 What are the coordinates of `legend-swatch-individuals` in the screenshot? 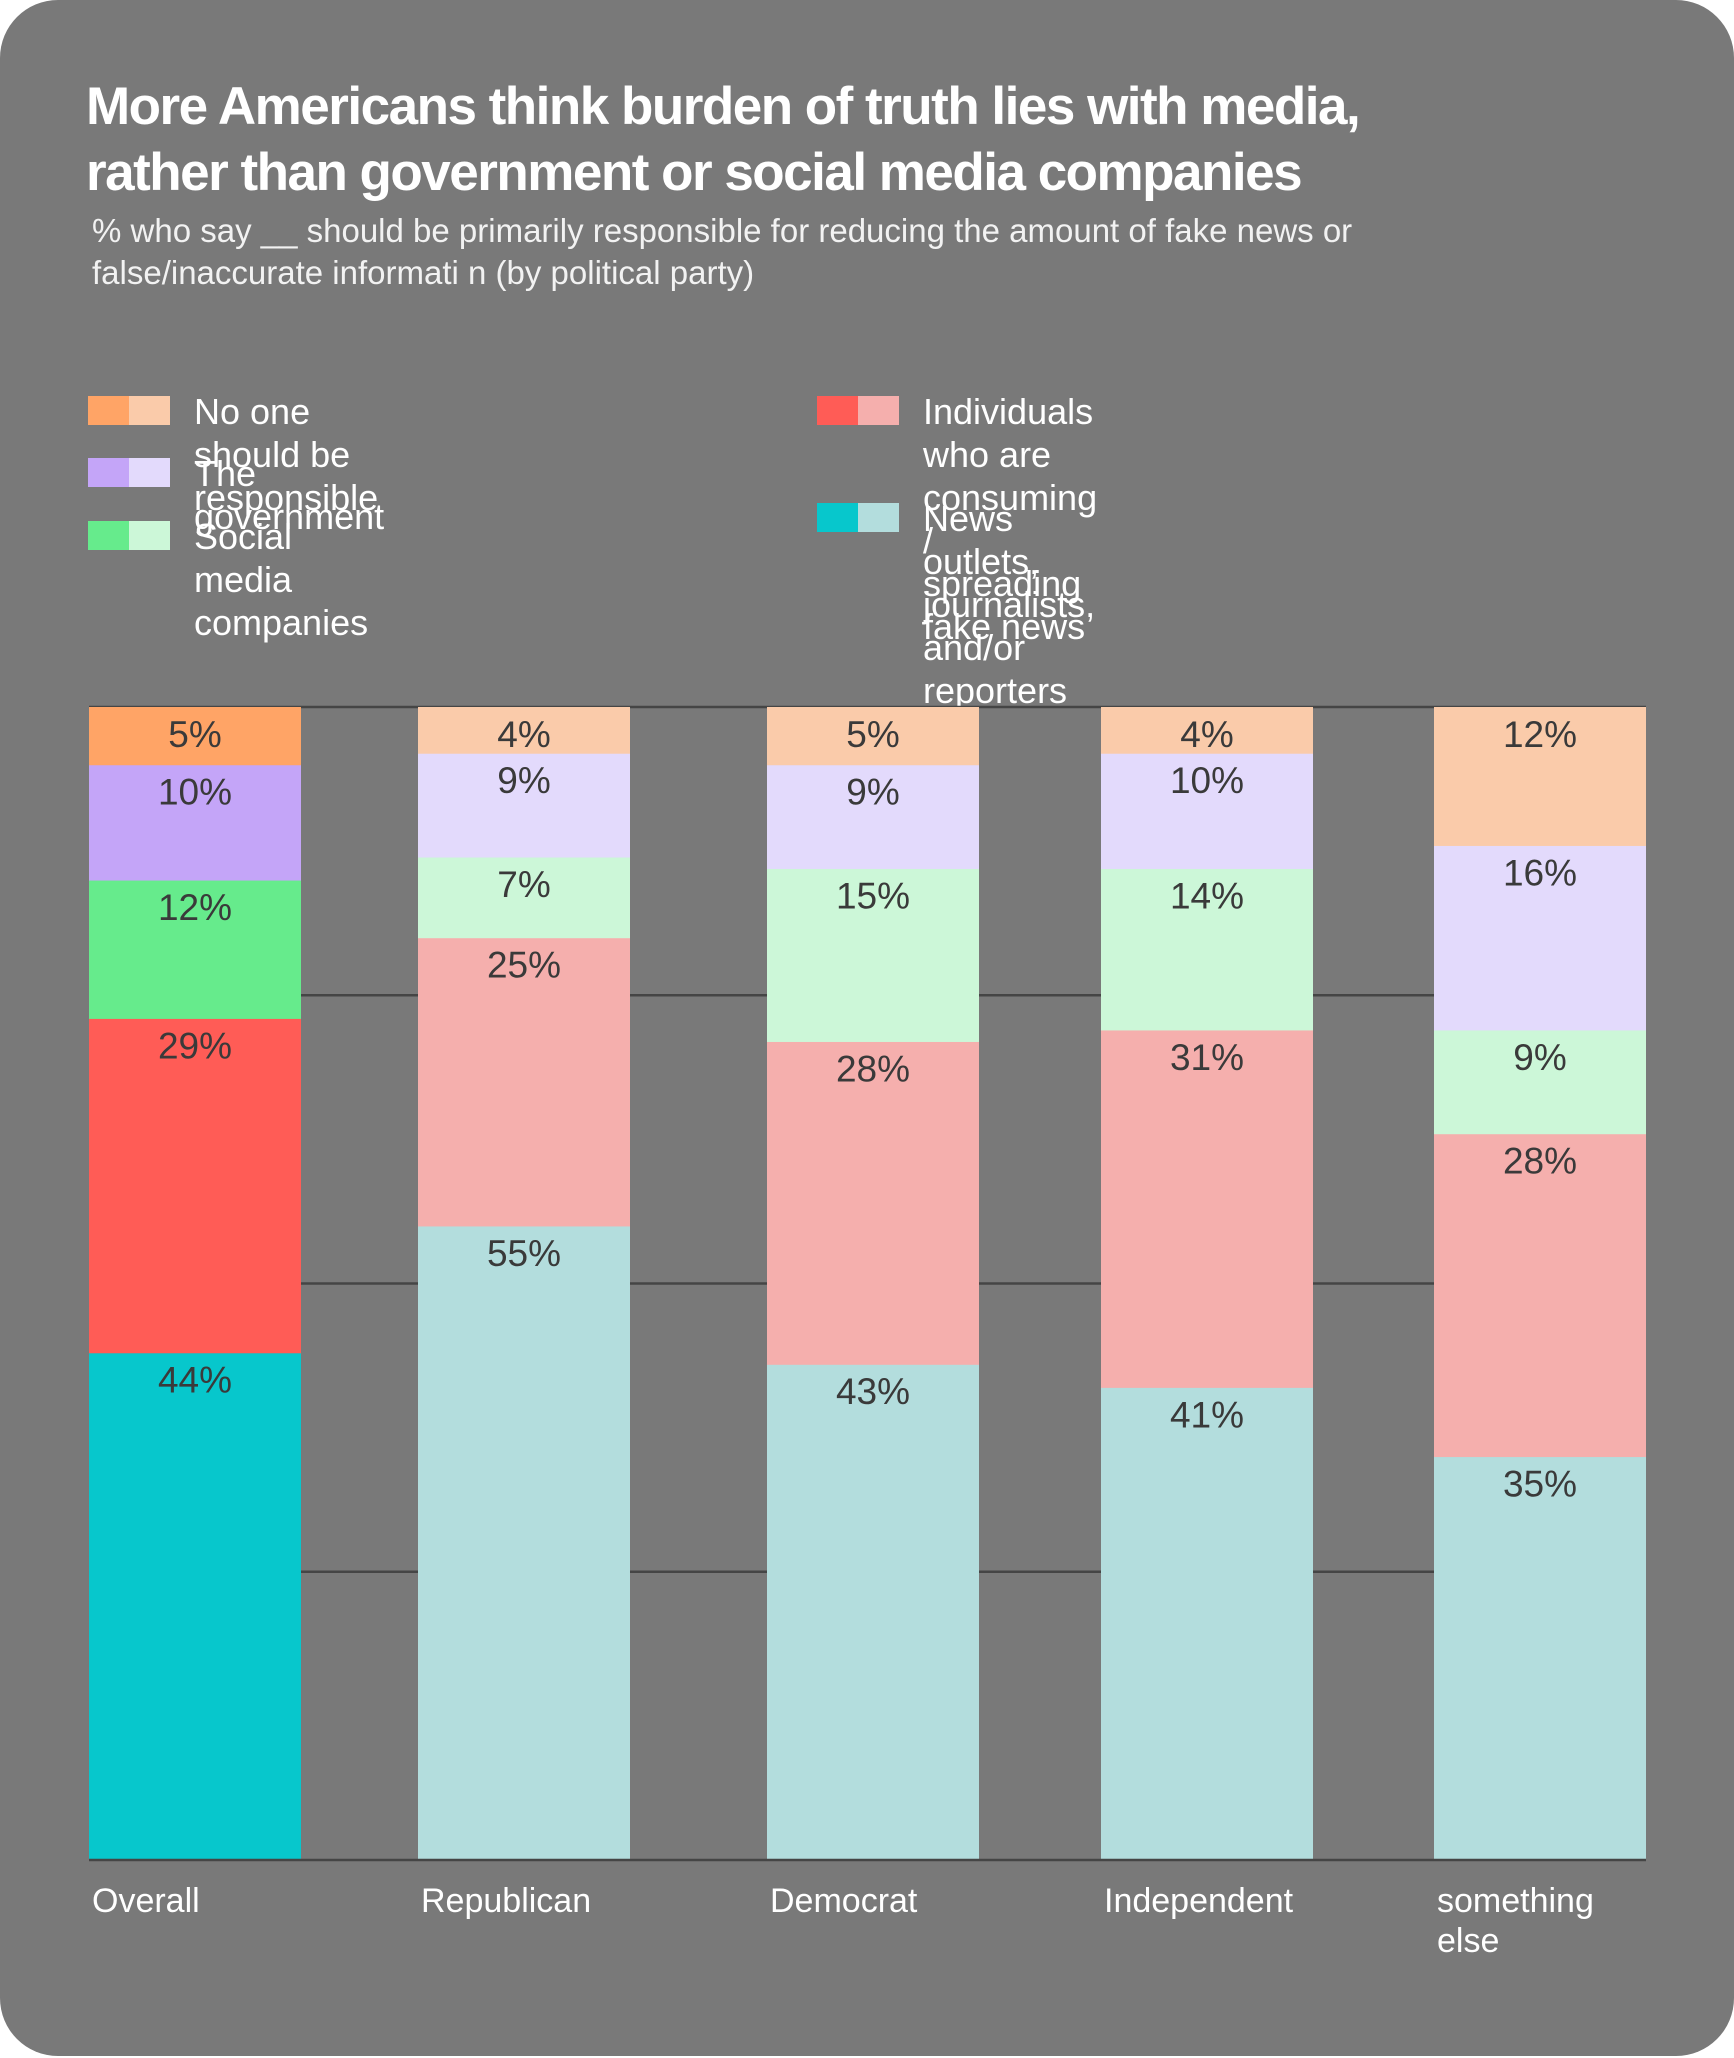 It's located at (858, 410).